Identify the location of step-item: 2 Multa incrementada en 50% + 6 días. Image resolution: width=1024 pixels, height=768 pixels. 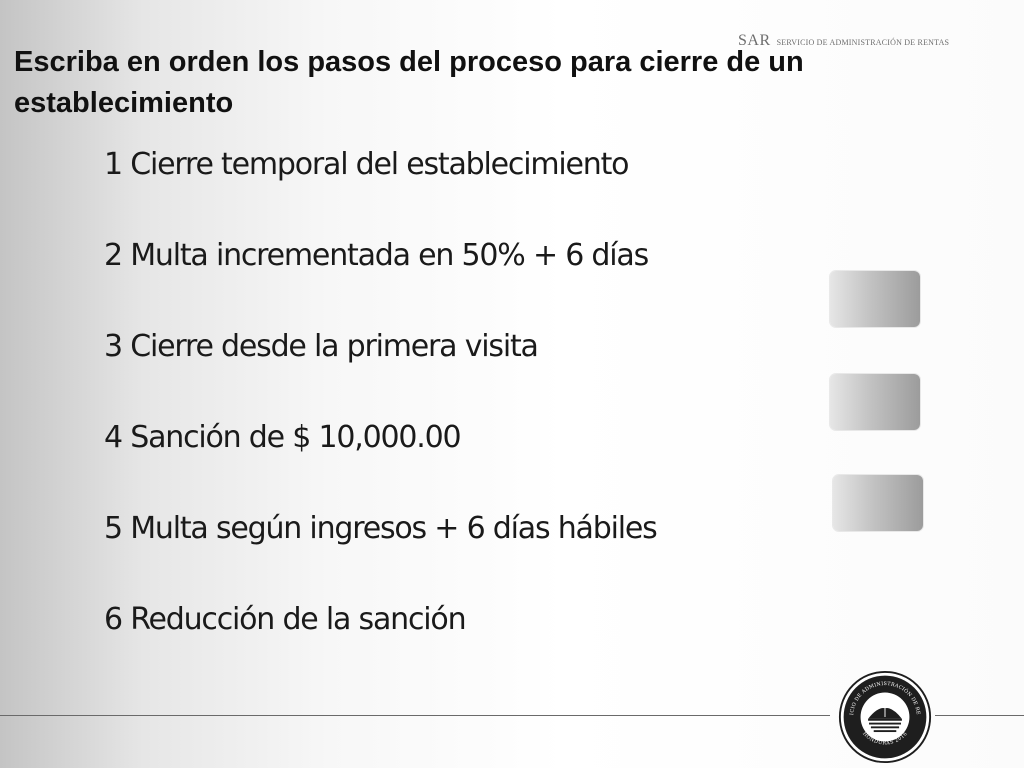
(376, 255).